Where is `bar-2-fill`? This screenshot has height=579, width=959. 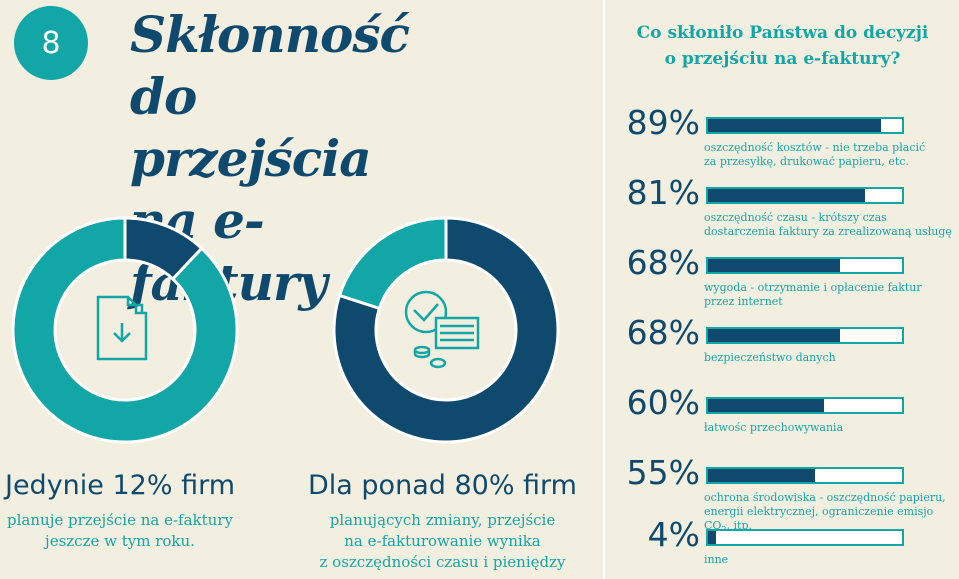 bar-2-fill is located at coordinates (774, 265).